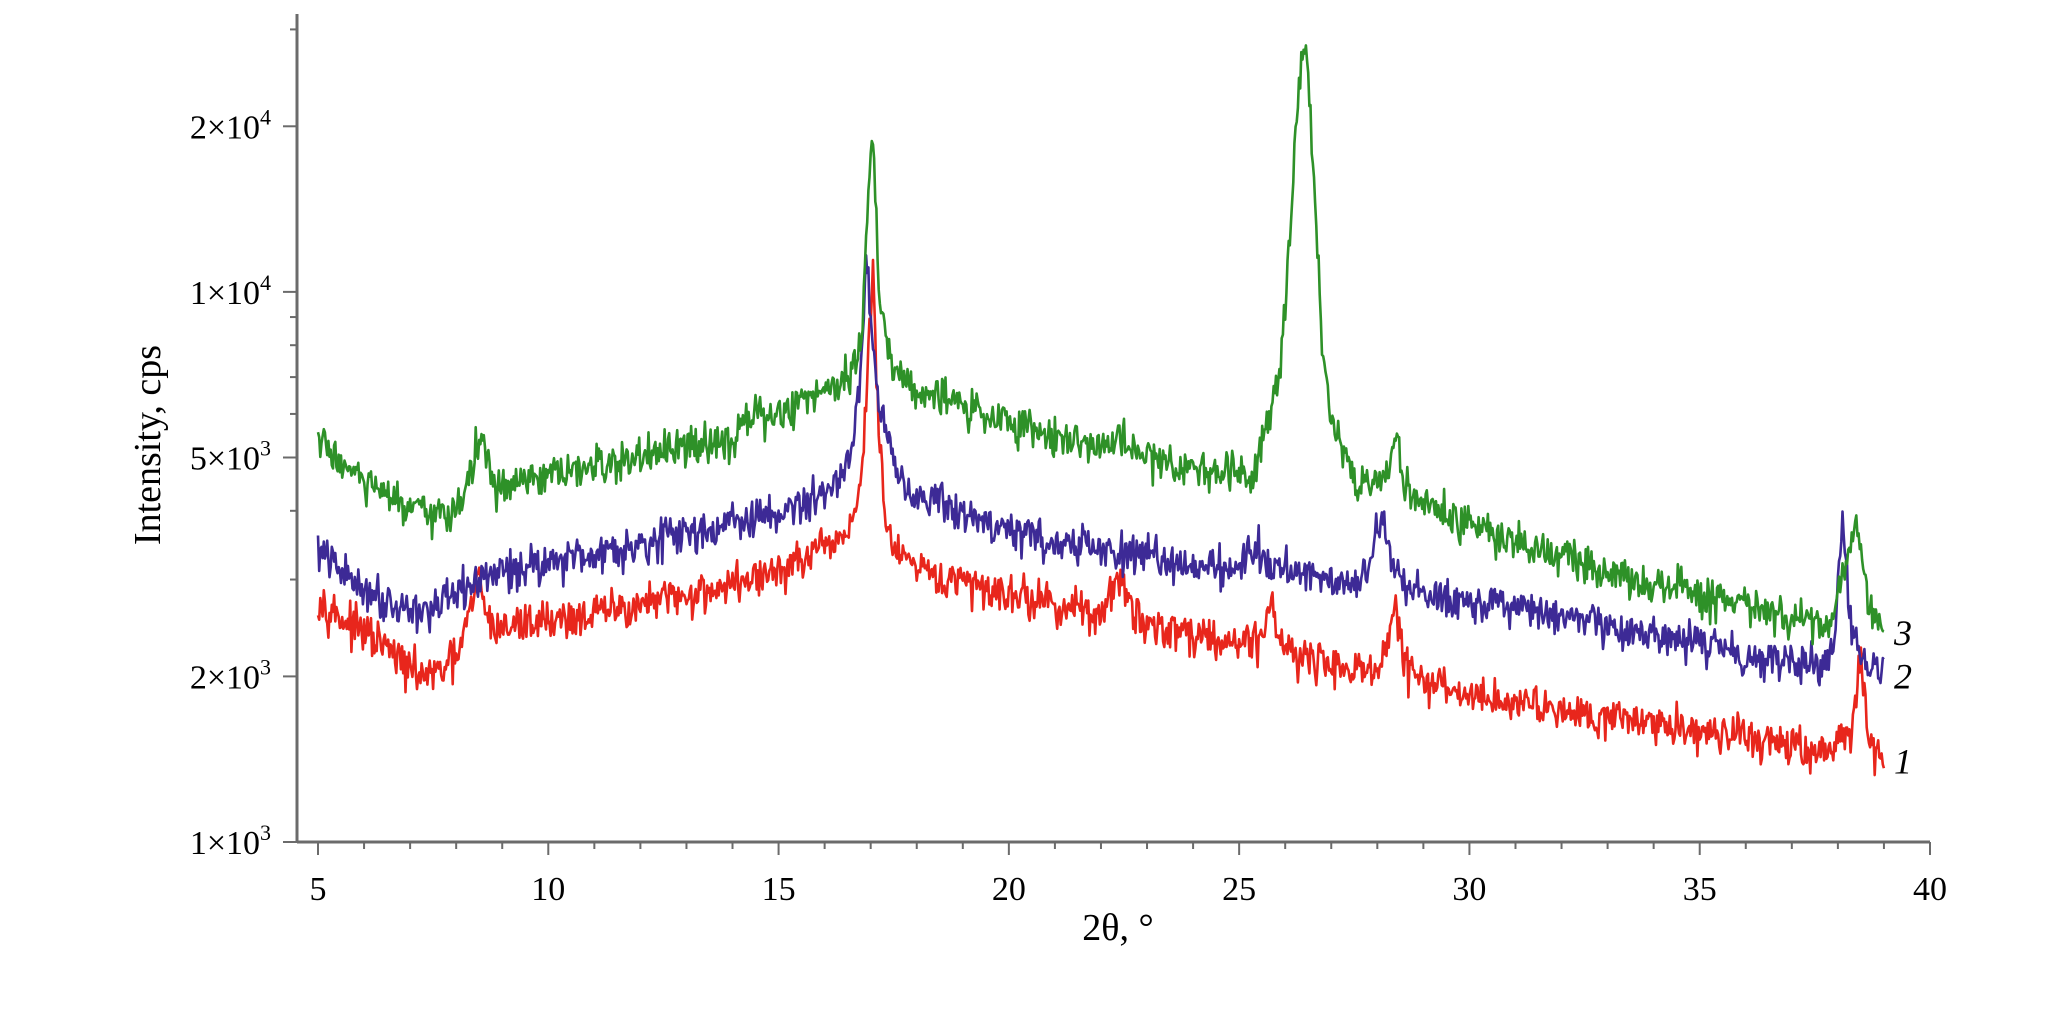 The width and height of the screenshot is (2069, 1018). I want to click on y-axis-title: Intensity, cps, so click(148, 445).